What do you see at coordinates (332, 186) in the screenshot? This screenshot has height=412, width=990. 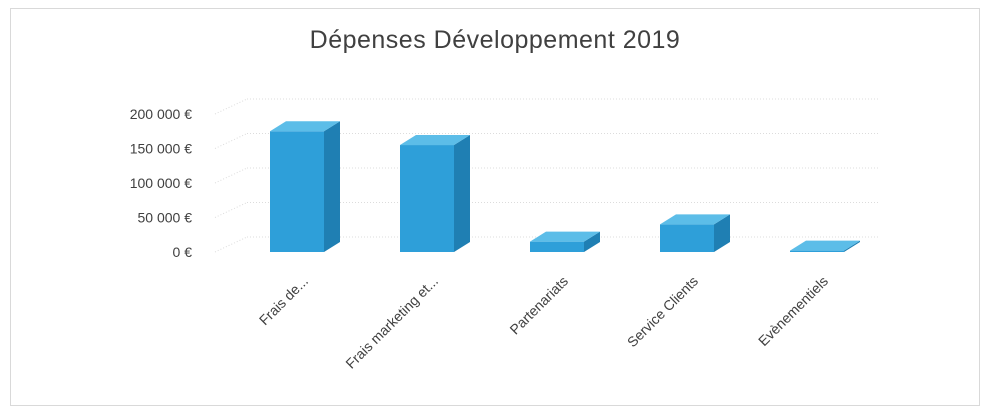 I see `bar-0-side` at bounding box center [332, 186].